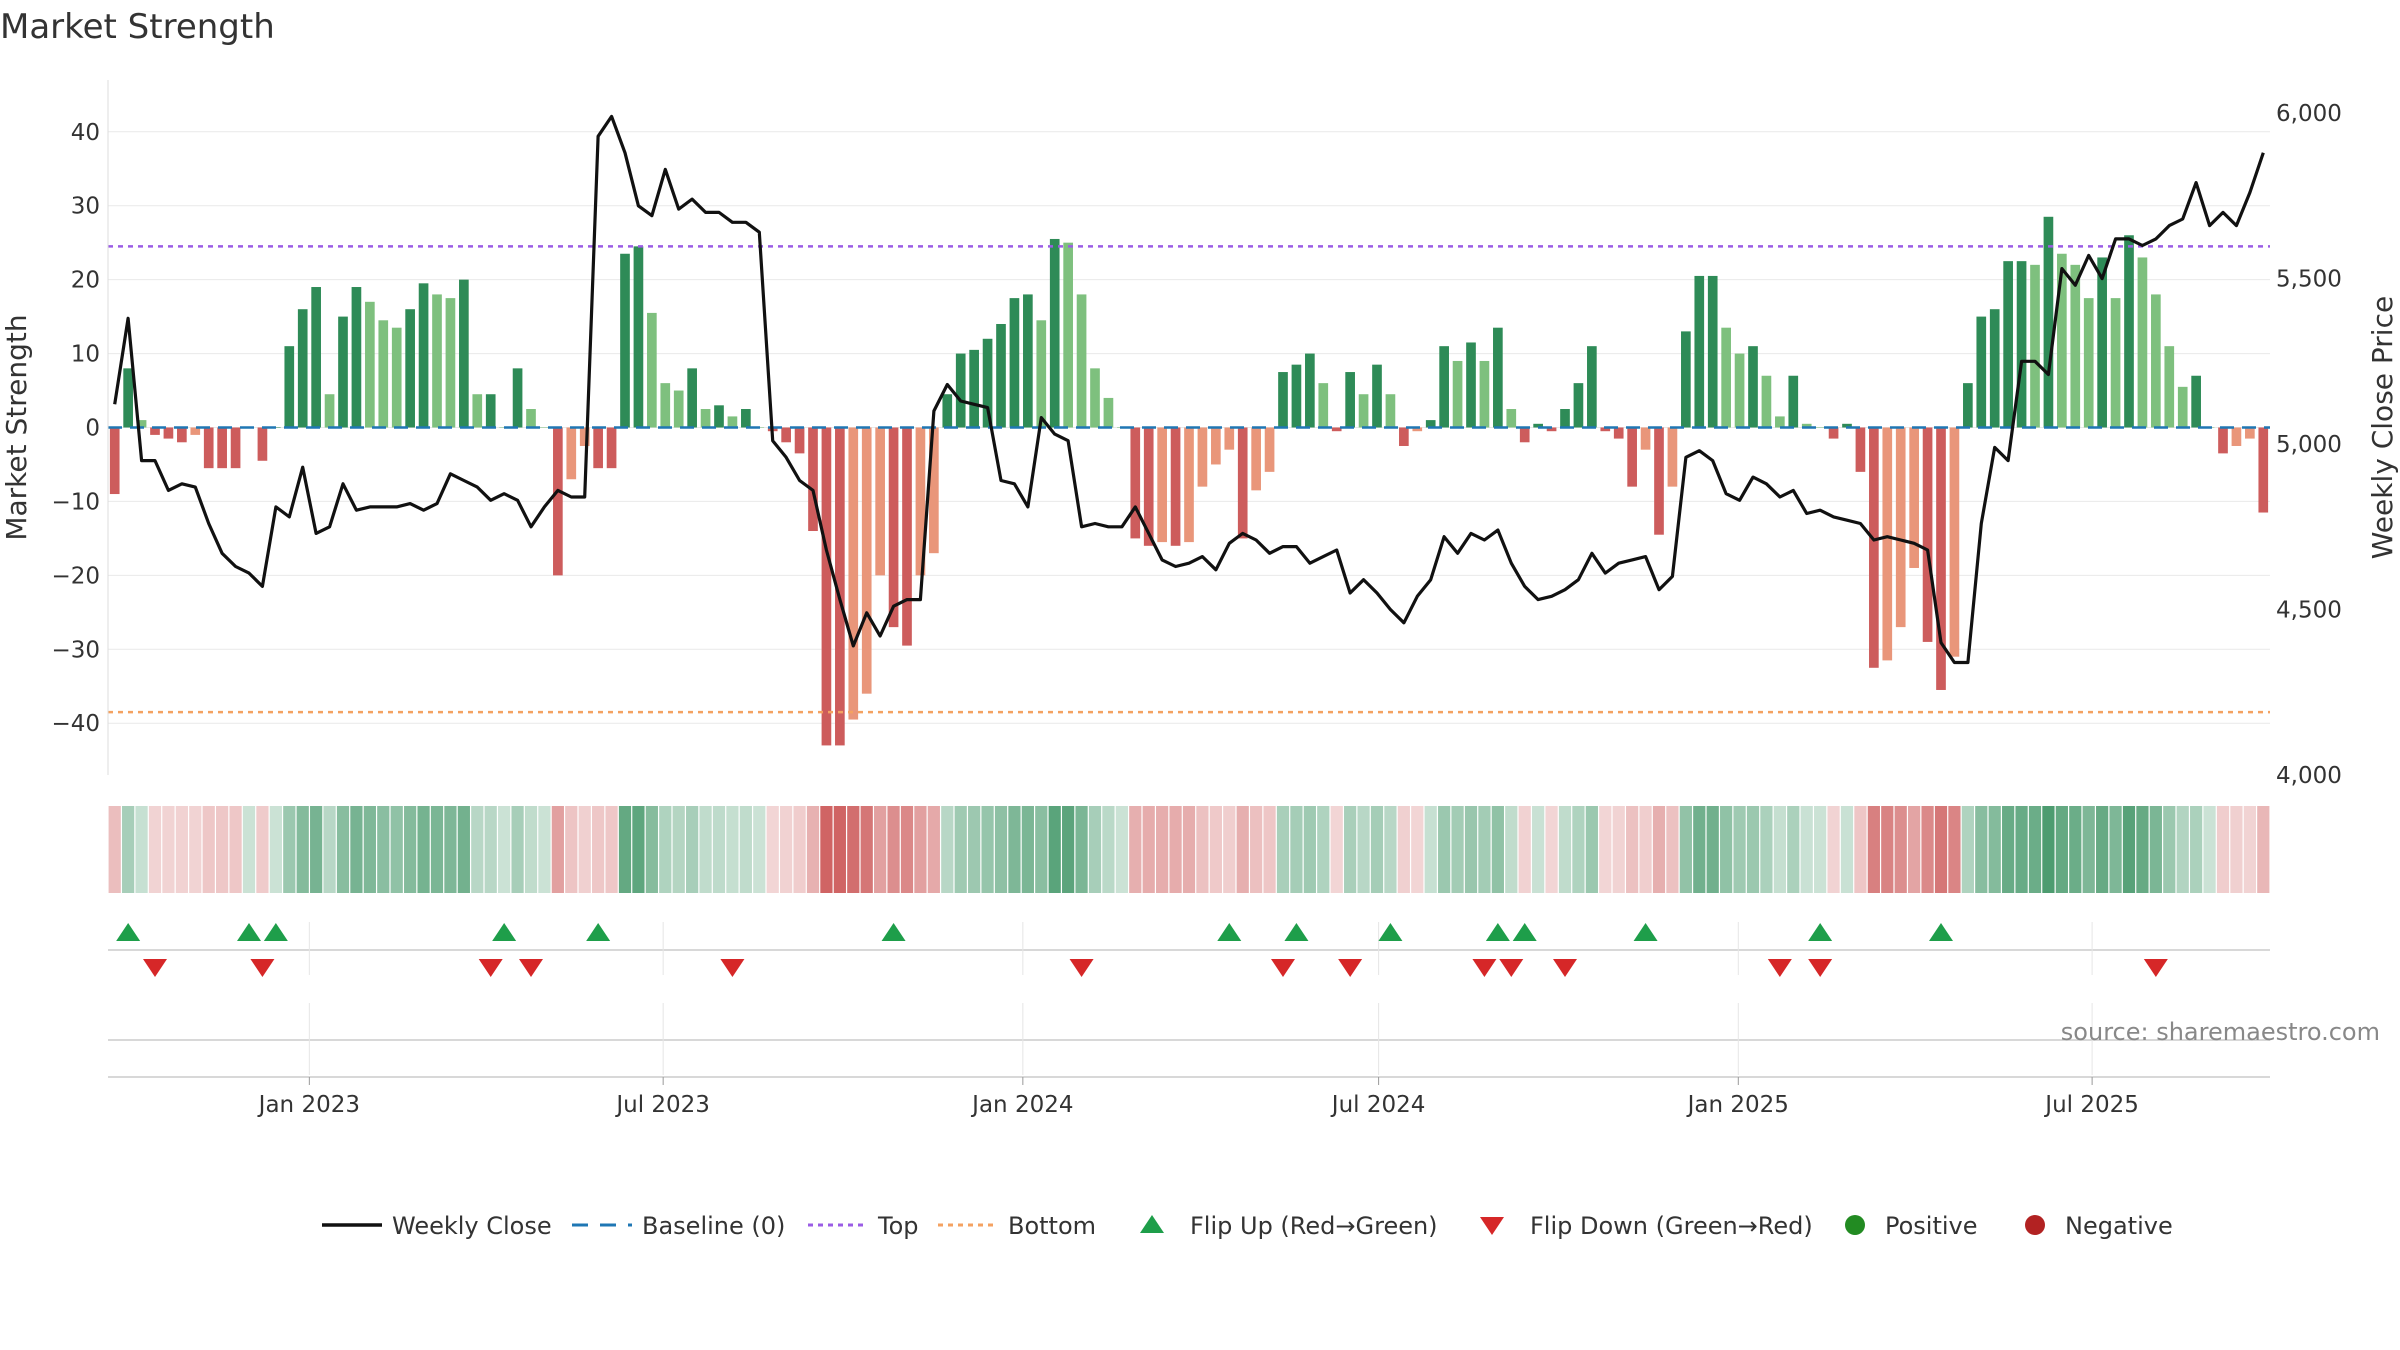 This screenshot has width=2400, height=1350. I want to click on y-left-tick-label: 10, so click(85, 355).